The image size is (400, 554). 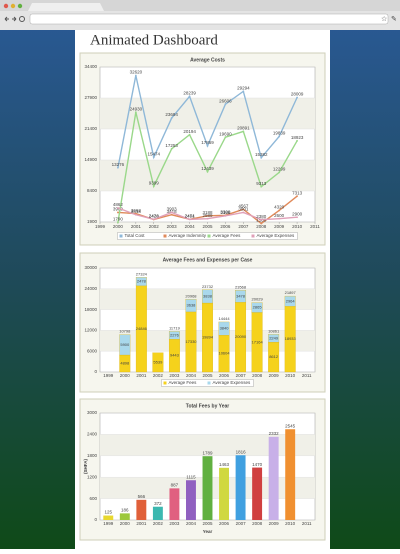 I want to click on data-label: 2478, so click(x=142, y=281).